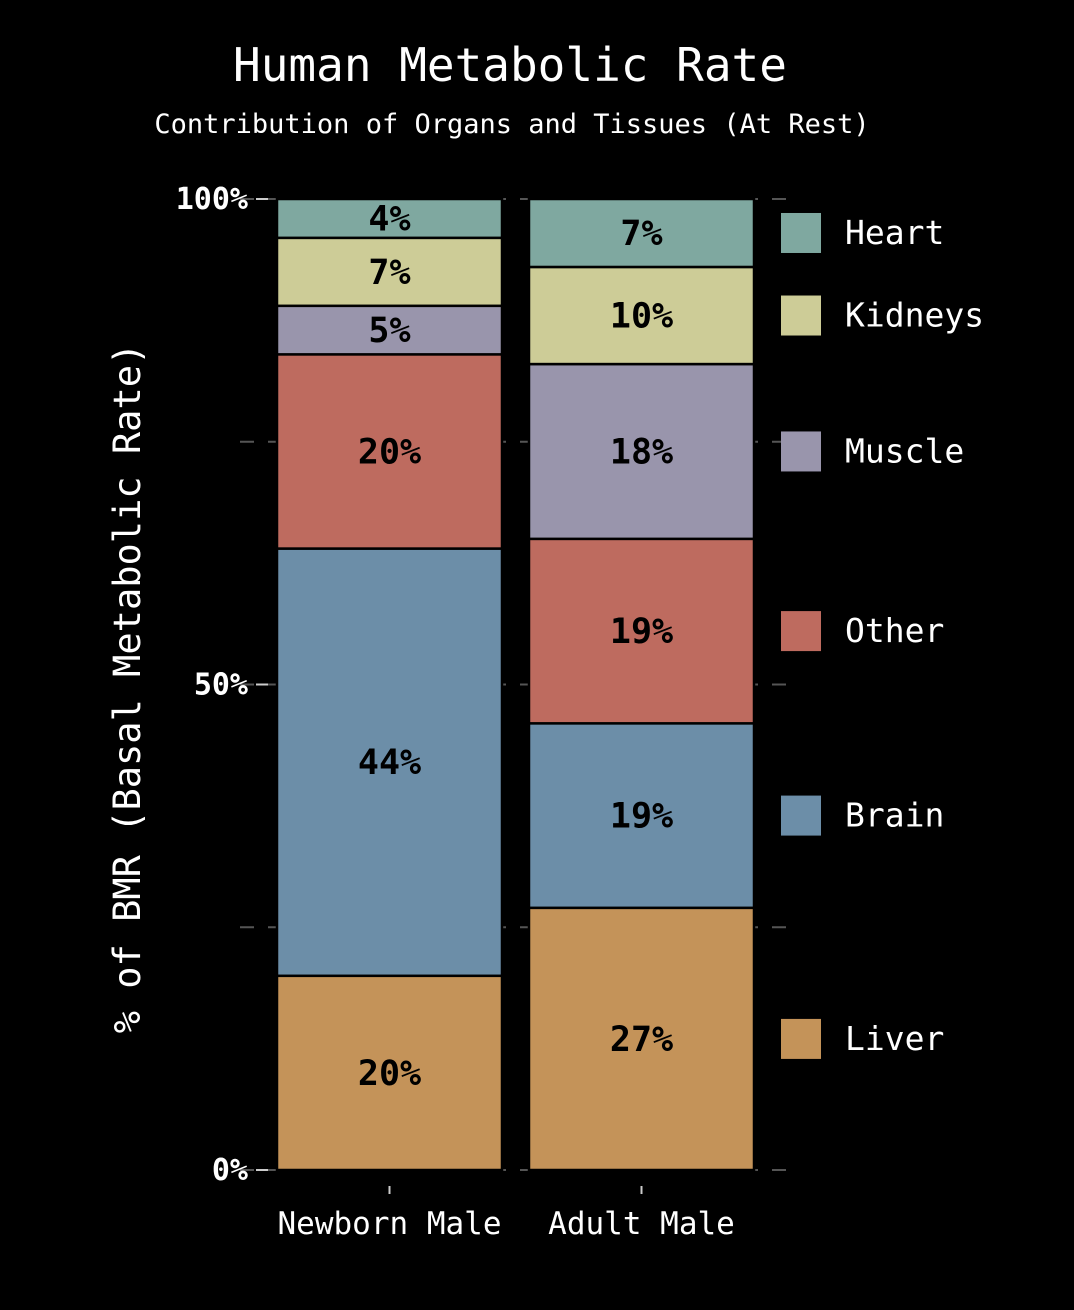 This screenshot has width=1074, height=1310. I want to click on data-label-other: 20%, so click(389, 452).